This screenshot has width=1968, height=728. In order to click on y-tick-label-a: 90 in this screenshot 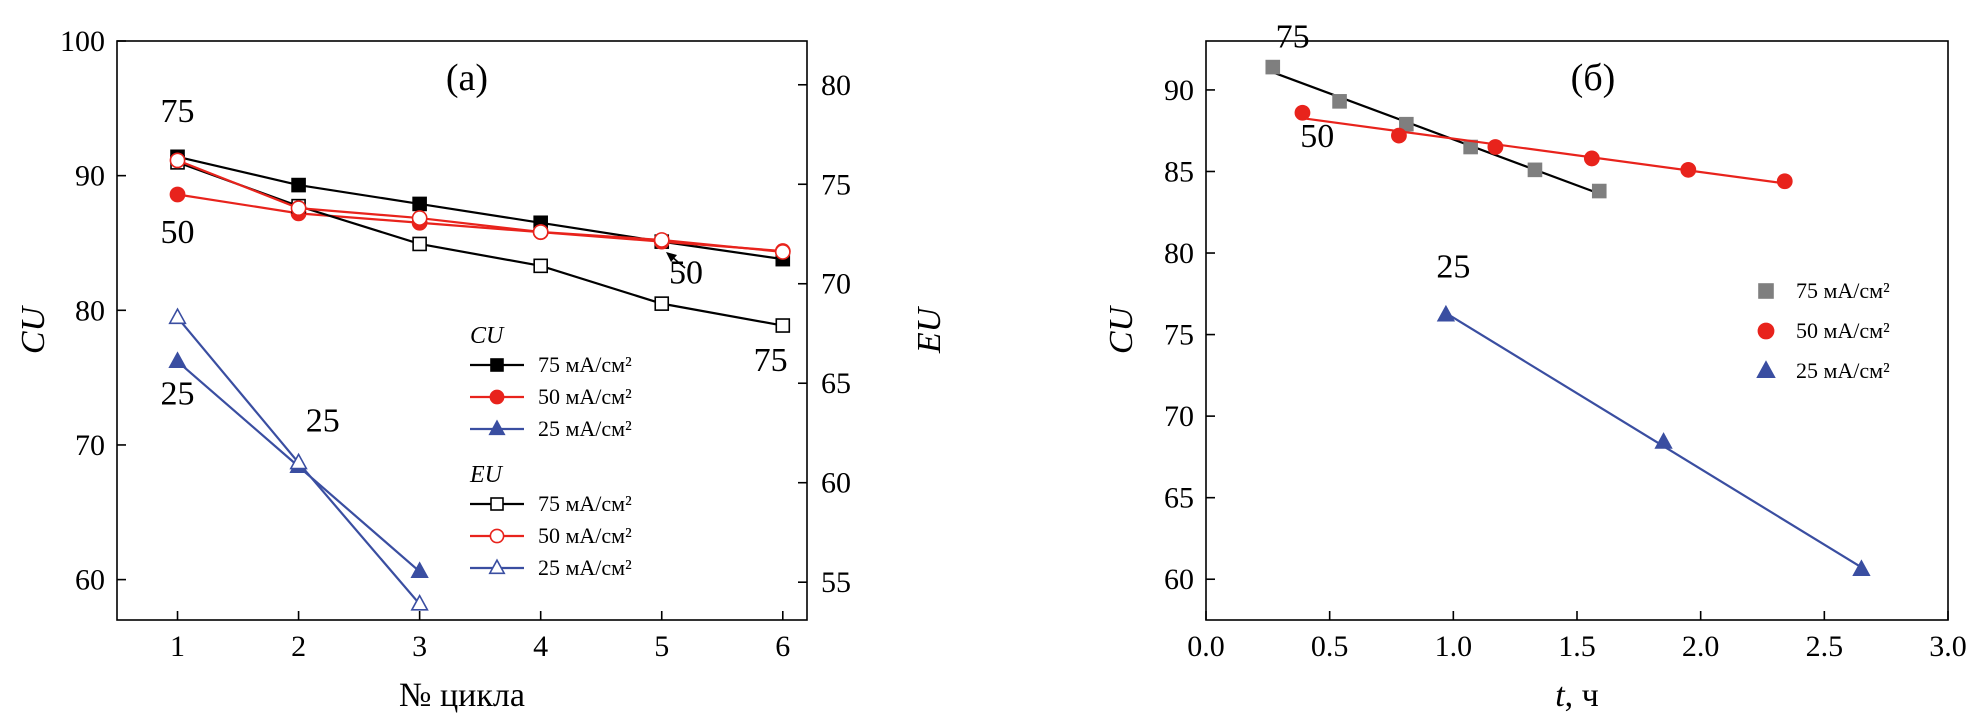, I will do `click(90, 176)`.